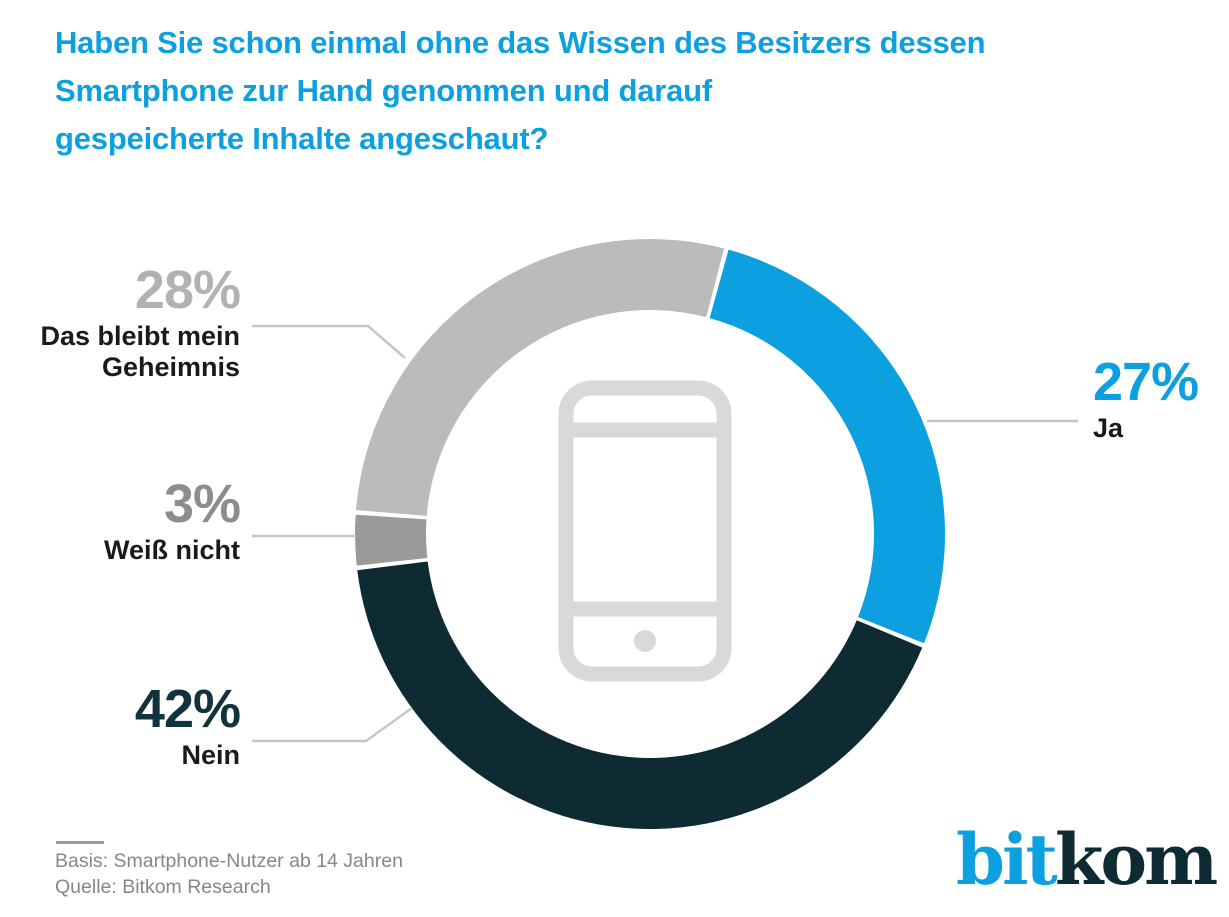 The width and height of the screenshot is (1229, 917). Describe the element at coordinates (163, 887) in the screenshot. I see `footer-quelle: Quelle: Bitkom Research` at that location.